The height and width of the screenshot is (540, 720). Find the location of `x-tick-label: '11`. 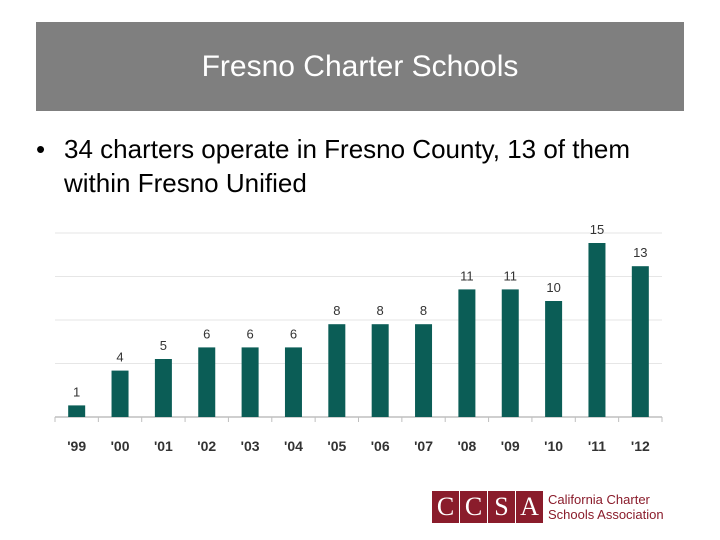

x-tick-label: '11 is located at coordinates (597, 446).